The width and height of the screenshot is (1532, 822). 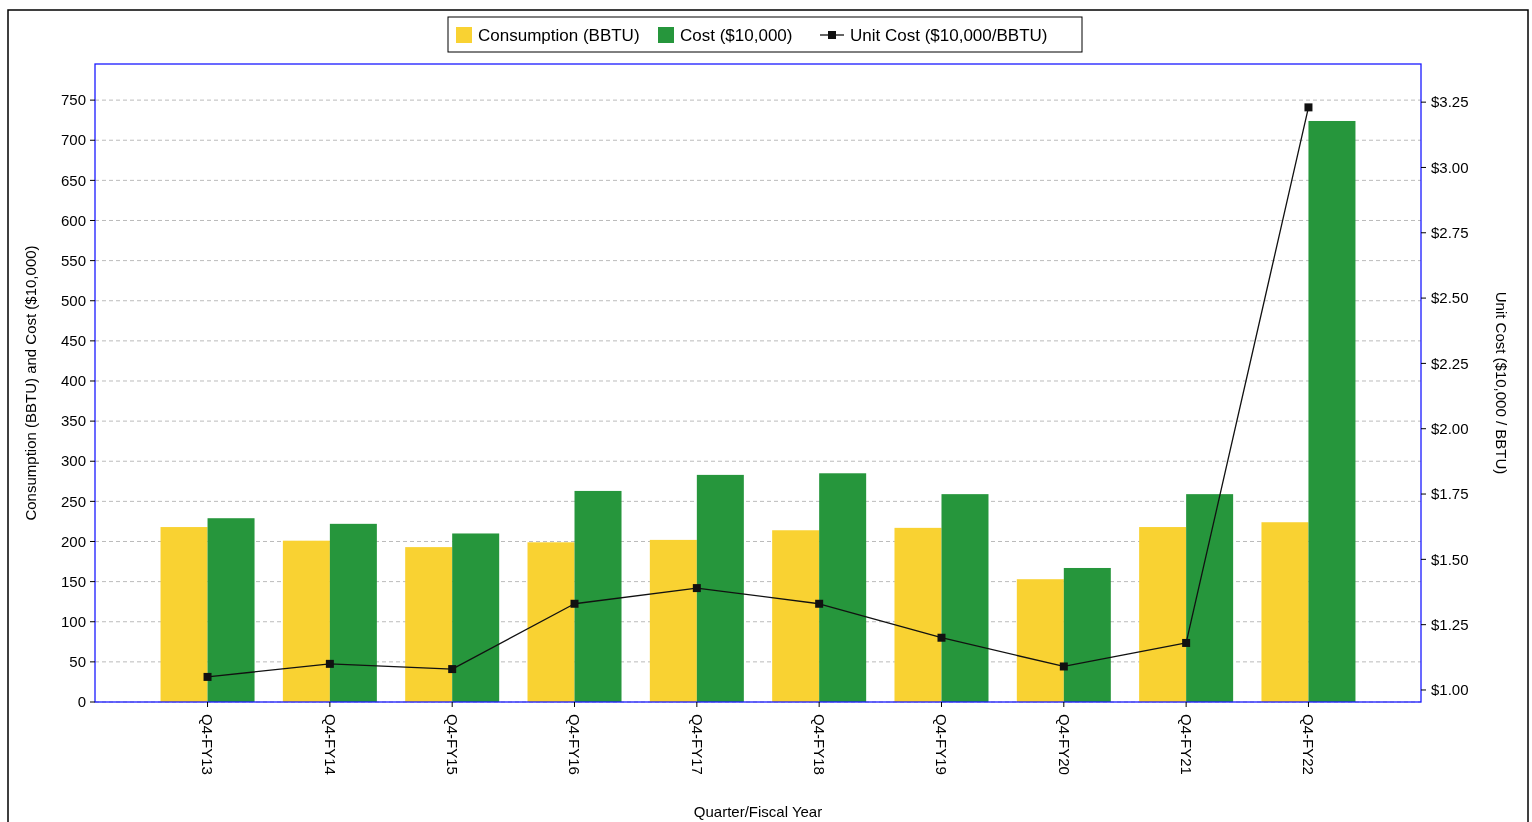 What do you see at coordinates (819, 744) in the screenshot?
I see `x-tick-label: Q4-FY18` at bounding box center [819, 744].